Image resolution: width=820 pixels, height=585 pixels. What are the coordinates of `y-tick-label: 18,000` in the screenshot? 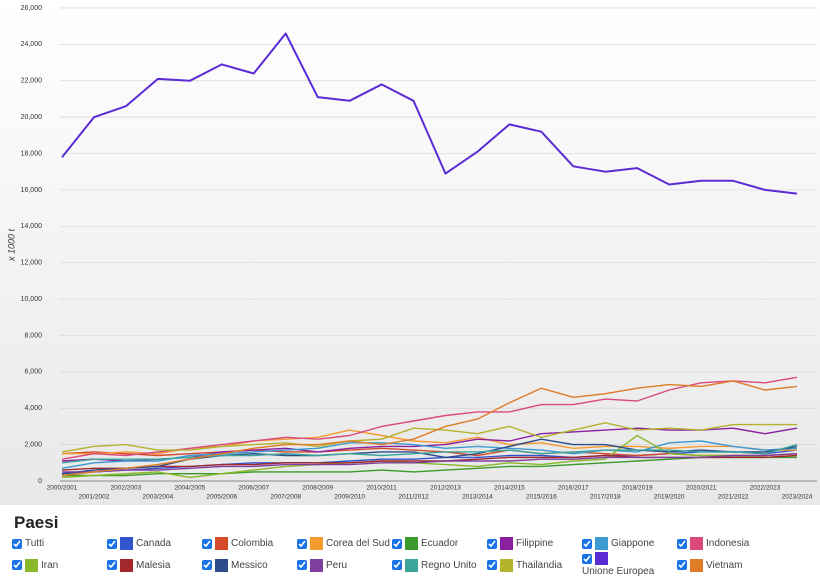 It's located at (32, 153).